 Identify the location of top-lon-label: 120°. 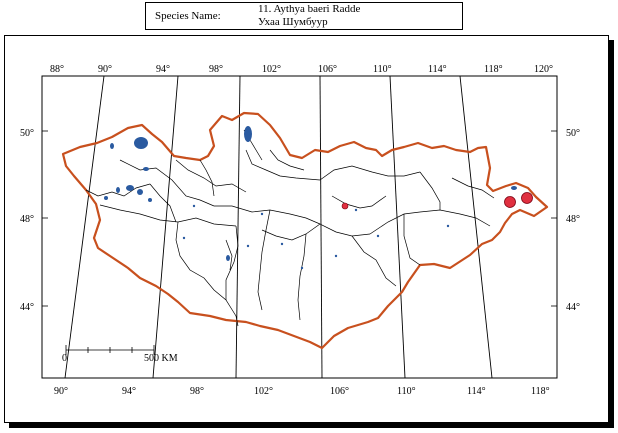
(543, 69).